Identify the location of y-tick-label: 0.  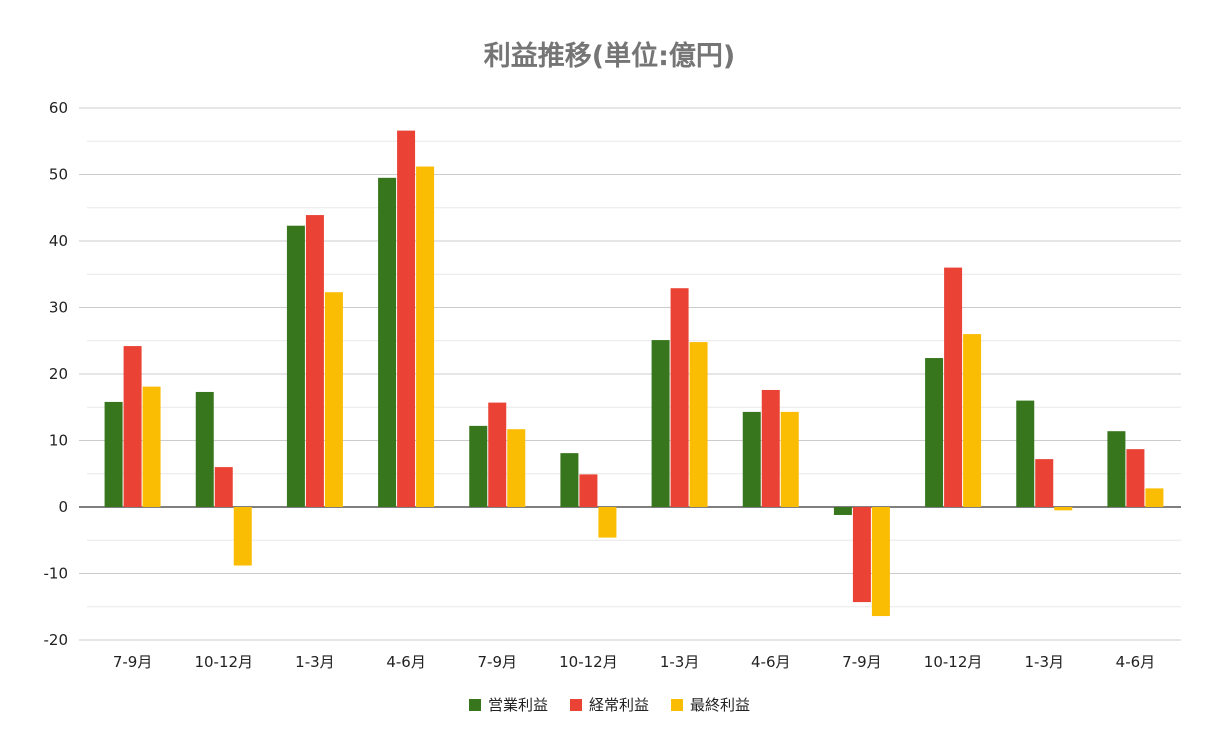
(63, 507).